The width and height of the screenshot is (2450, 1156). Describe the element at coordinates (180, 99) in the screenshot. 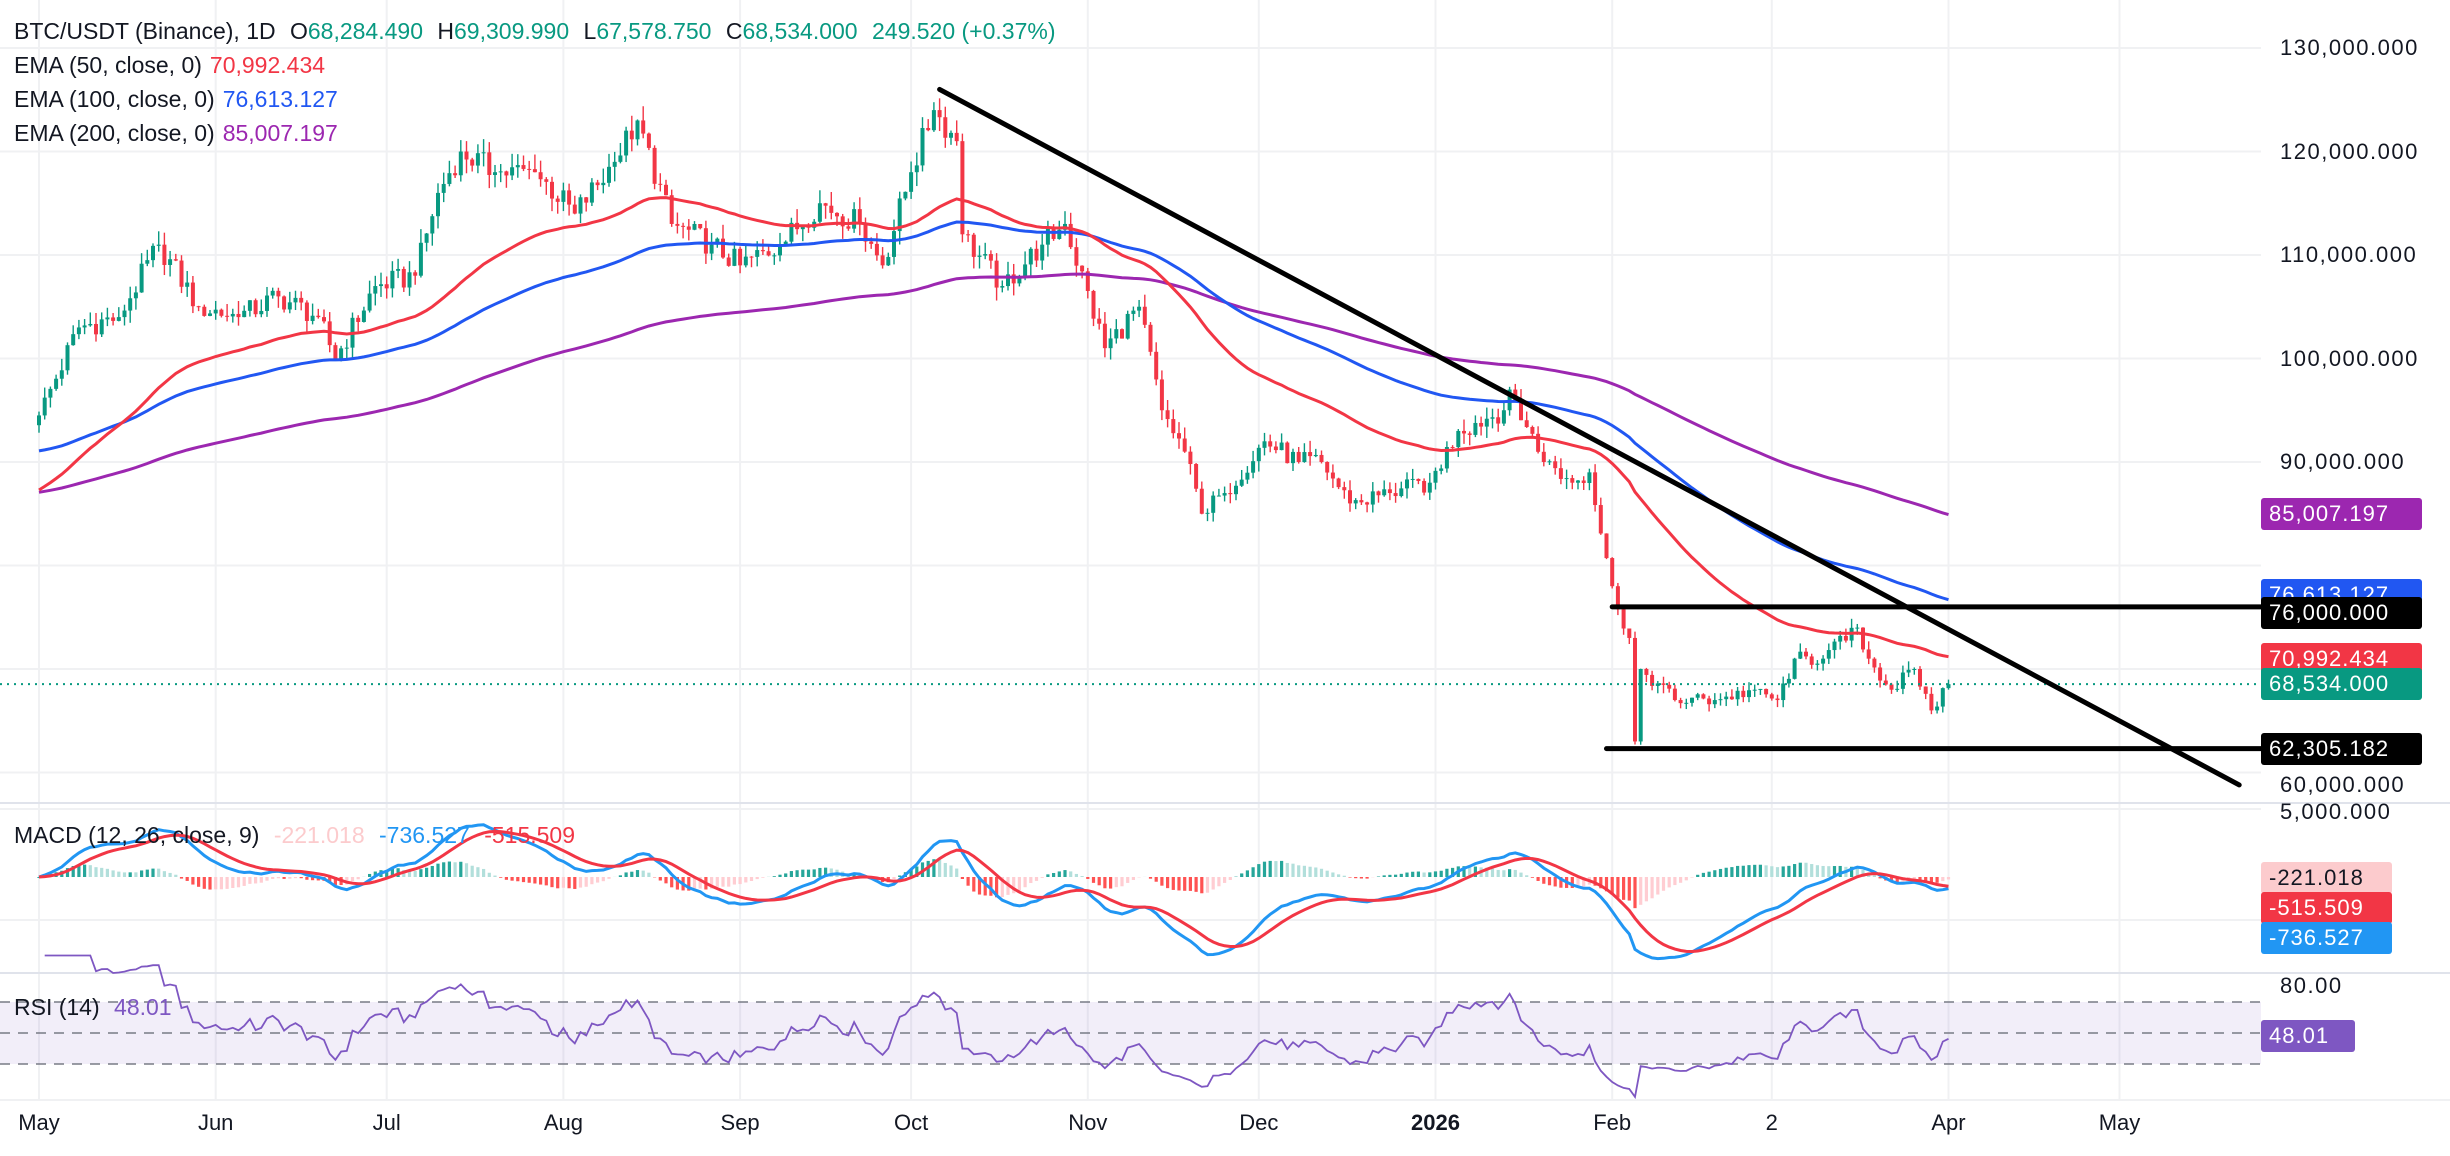

I see `ema100-legend: EMA (100, close, 0) 76,613.127` at that location.